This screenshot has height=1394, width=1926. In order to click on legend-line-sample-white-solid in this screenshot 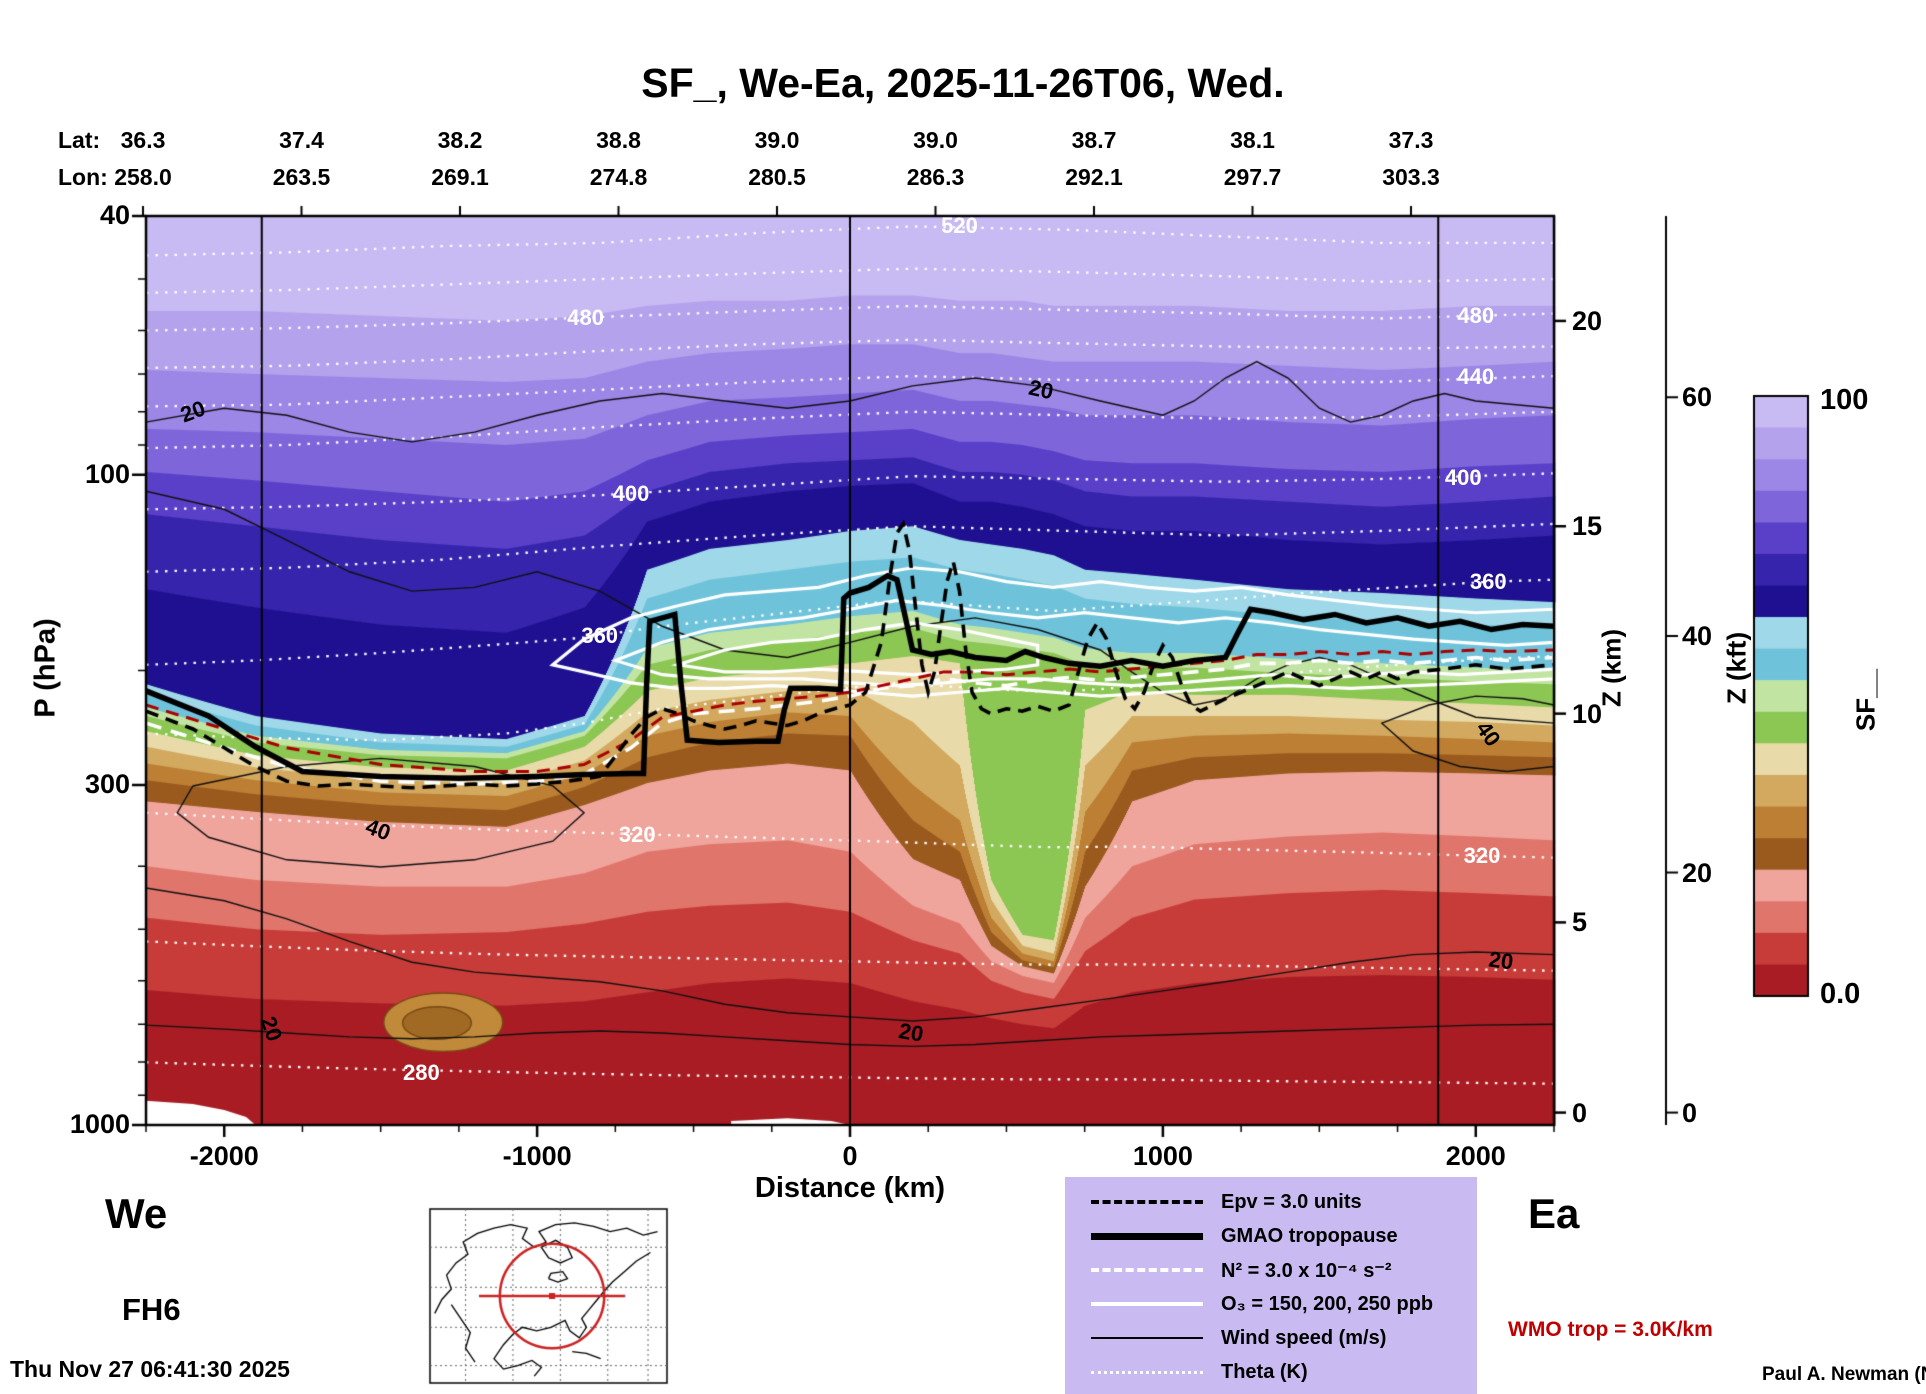, I will do `click(1147, 1304)`.